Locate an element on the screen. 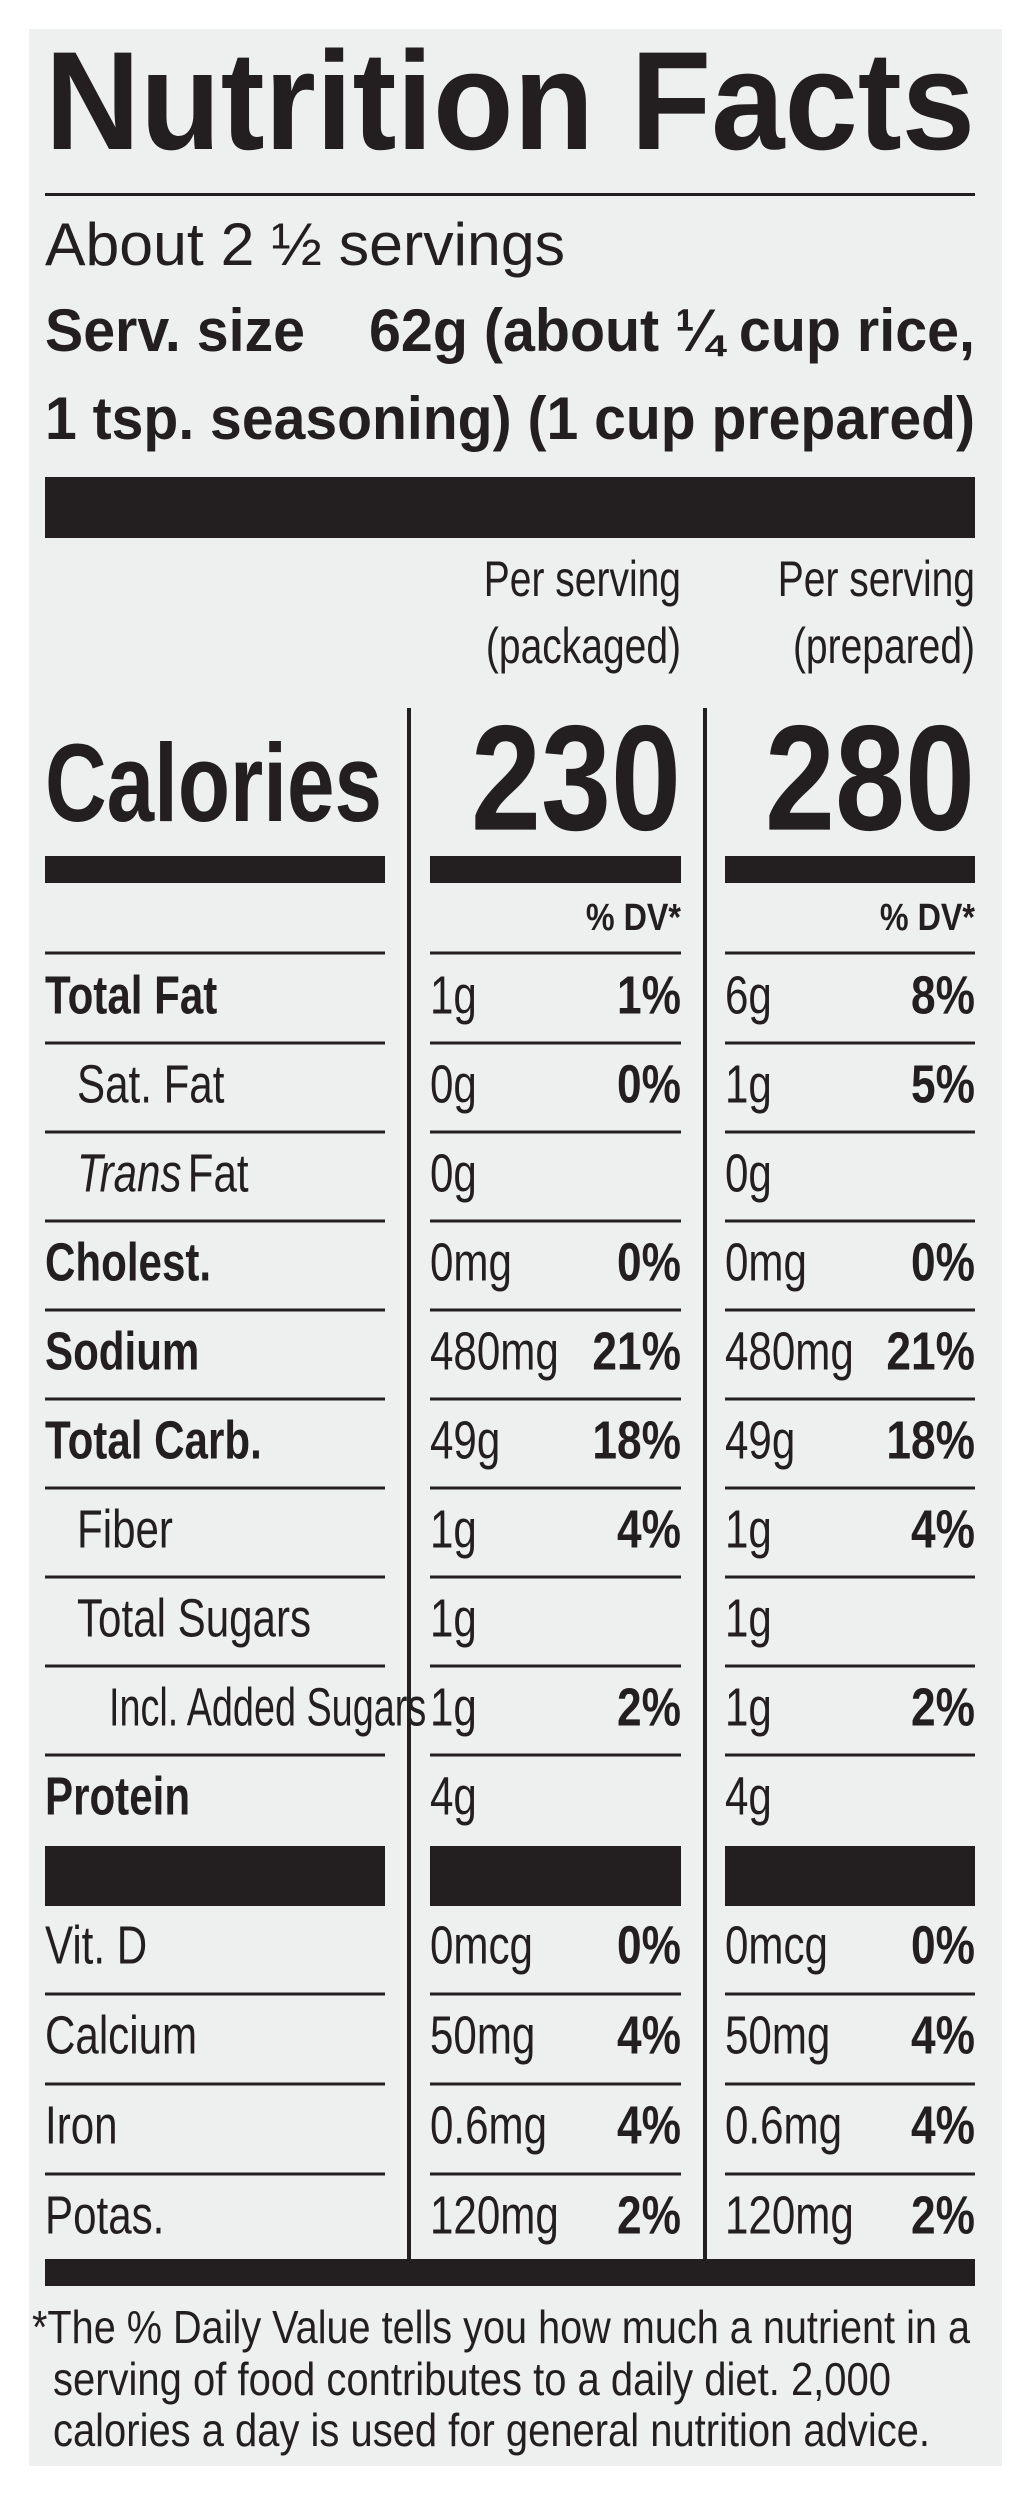  amount: 49g is located at coordinates (465, 1440).